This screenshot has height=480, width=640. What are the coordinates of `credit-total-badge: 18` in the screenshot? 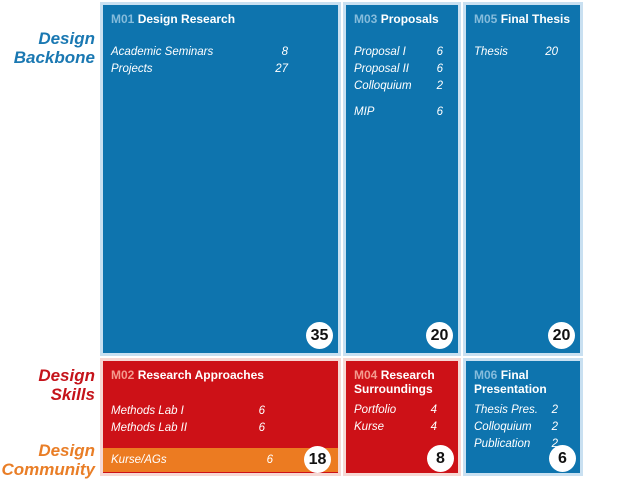 It's located at (317, 459).